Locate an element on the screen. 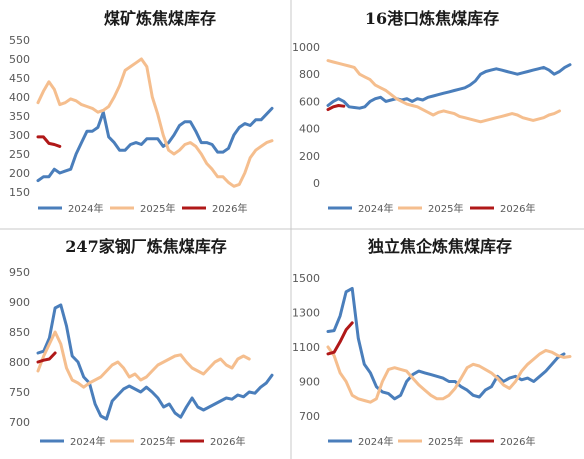 This screenshot has height=459, width=584. y-tick-label: 350 is located at coordinates (19, 116).